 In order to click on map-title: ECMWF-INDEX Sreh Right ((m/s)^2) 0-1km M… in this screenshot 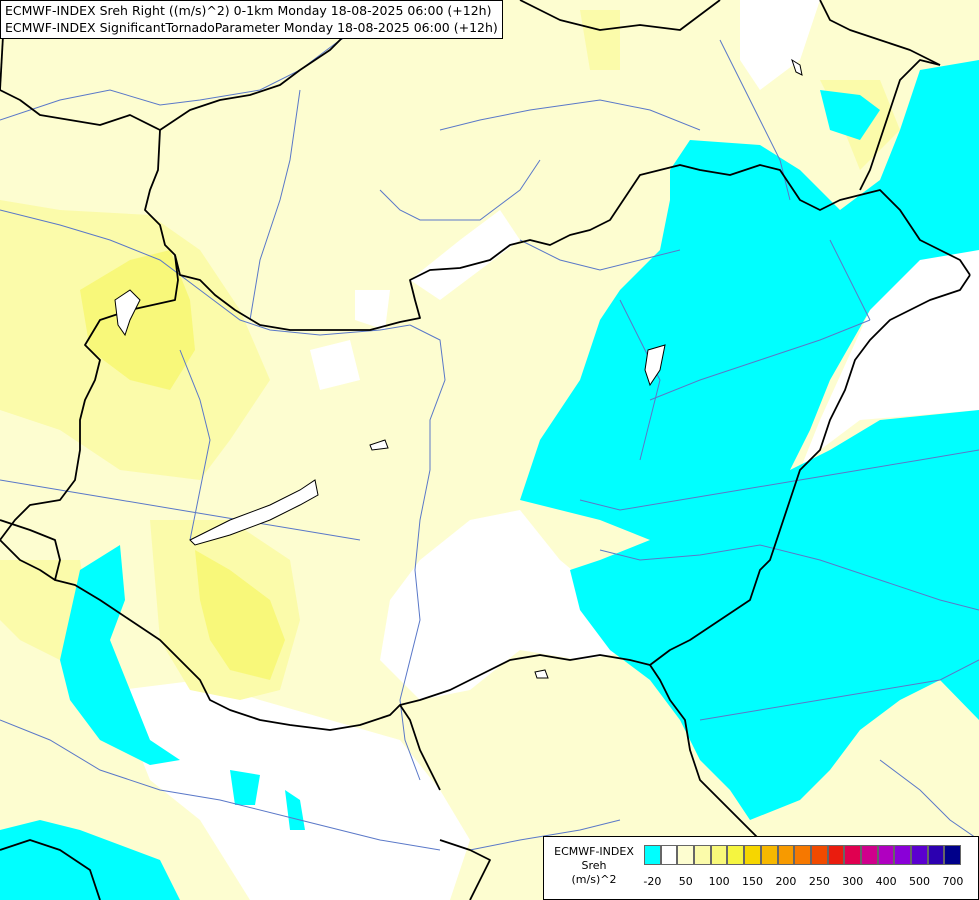, I will do `click(251, 19)`.